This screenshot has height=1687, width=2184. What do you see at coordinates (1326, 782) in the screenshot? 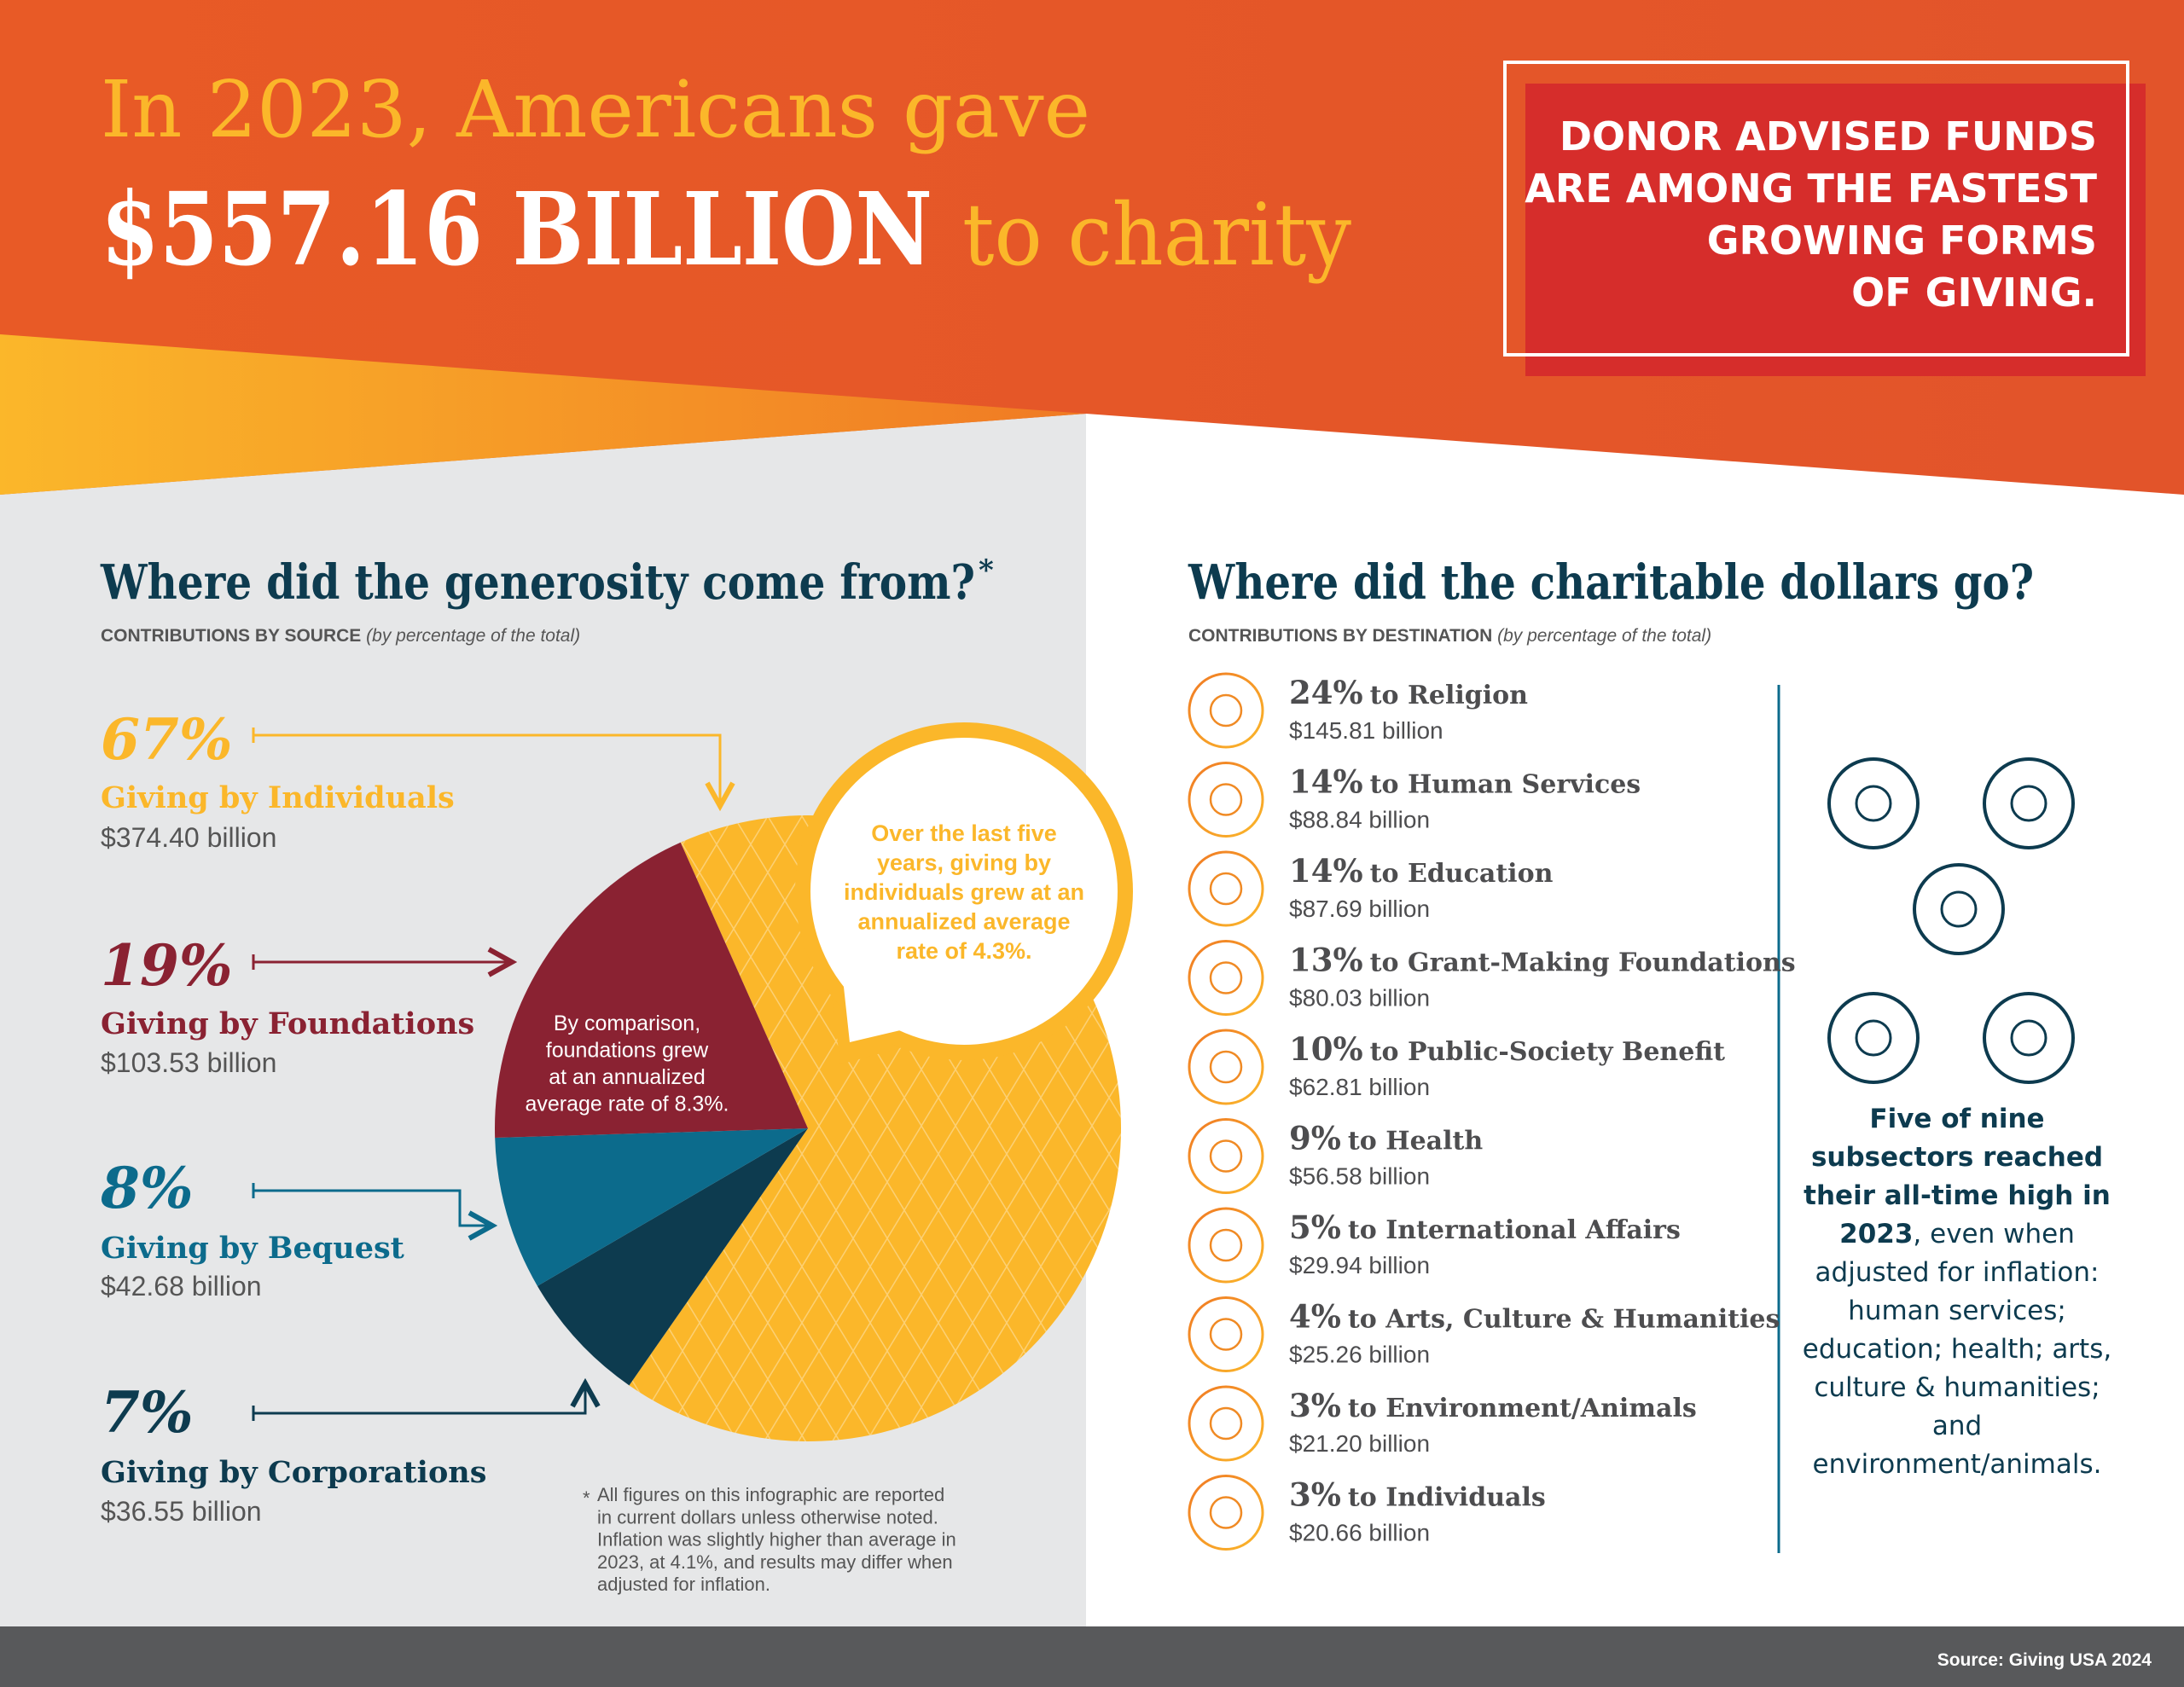
I see `destination-percent: 14%` at bounding box center [1326, 782].